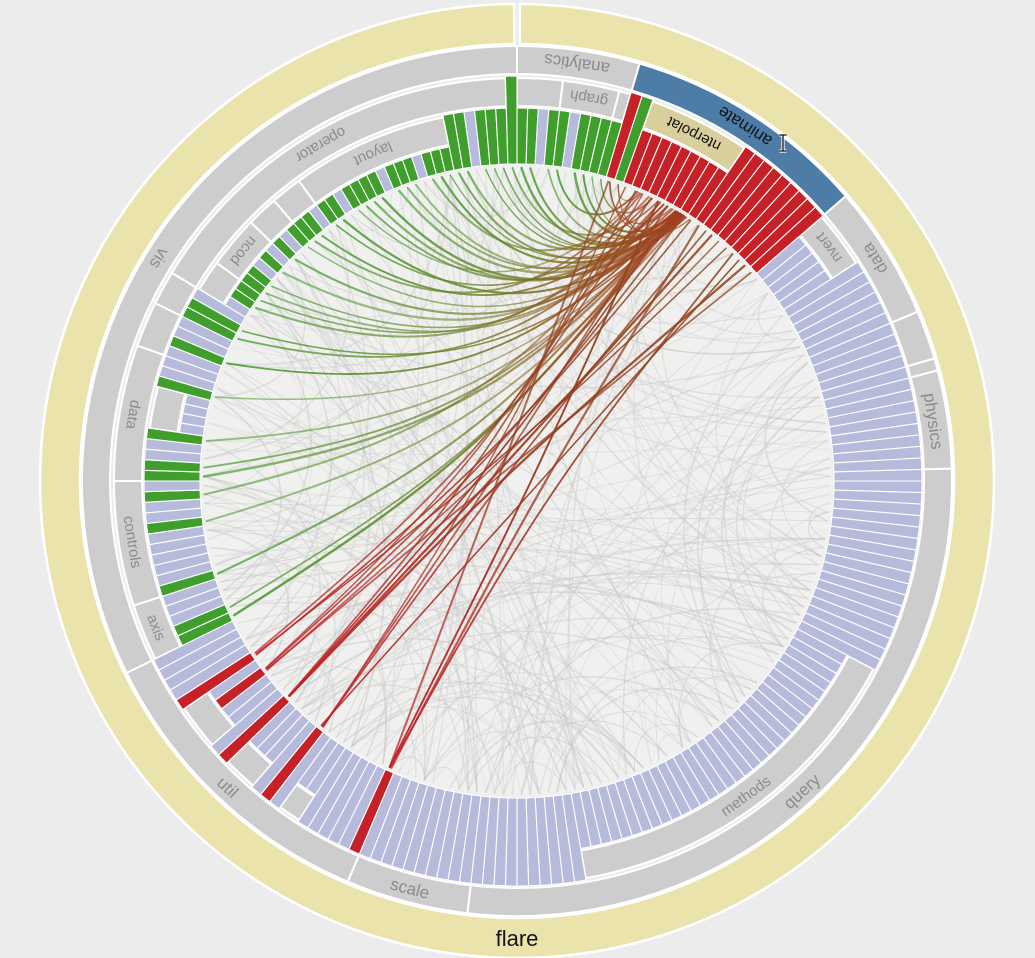 This screenshot has width=1035, height=958. Describe the element at coordinates (540, 93) in the screenshot. I see `package-arc-analytics-cluster` at that location.